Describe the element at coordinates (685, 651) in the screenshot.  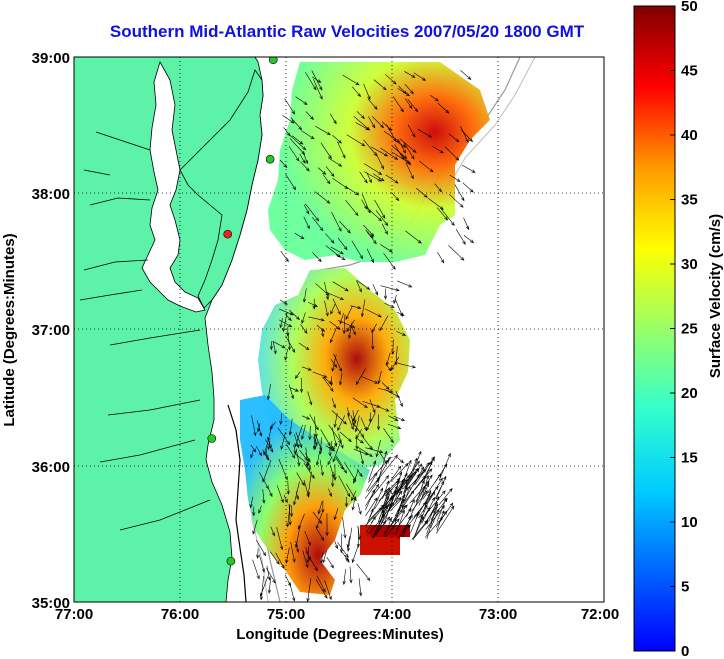
I see `colorbar-tick-label: 0` at that location.